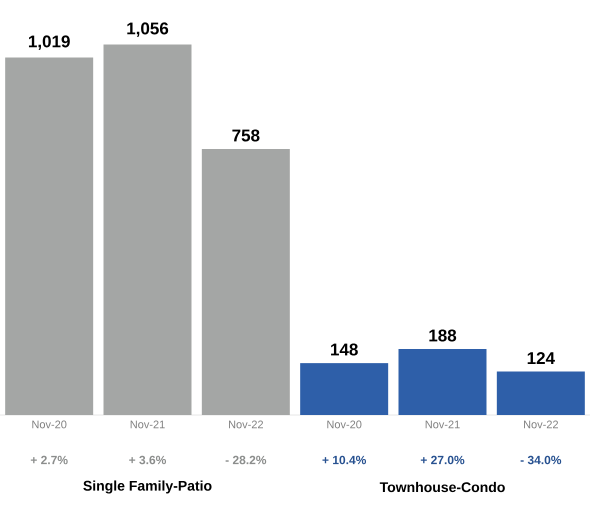  I want to click on data-label: 148, so click(344, 350).